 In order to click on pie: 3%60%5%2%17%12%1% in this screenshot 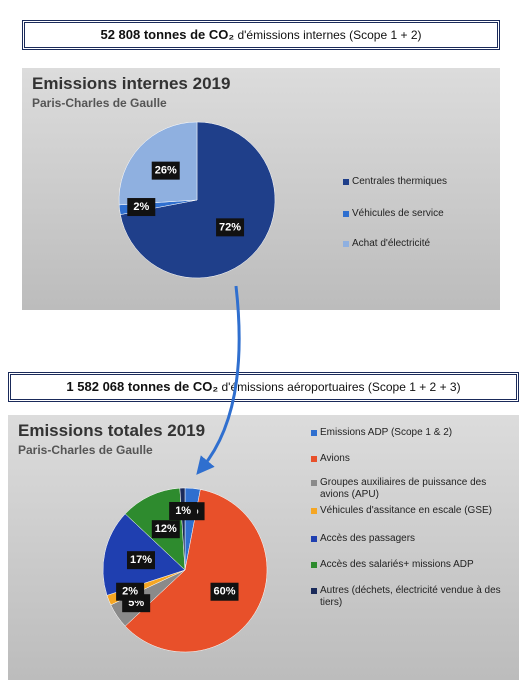, I will do `click(185, 570)`.